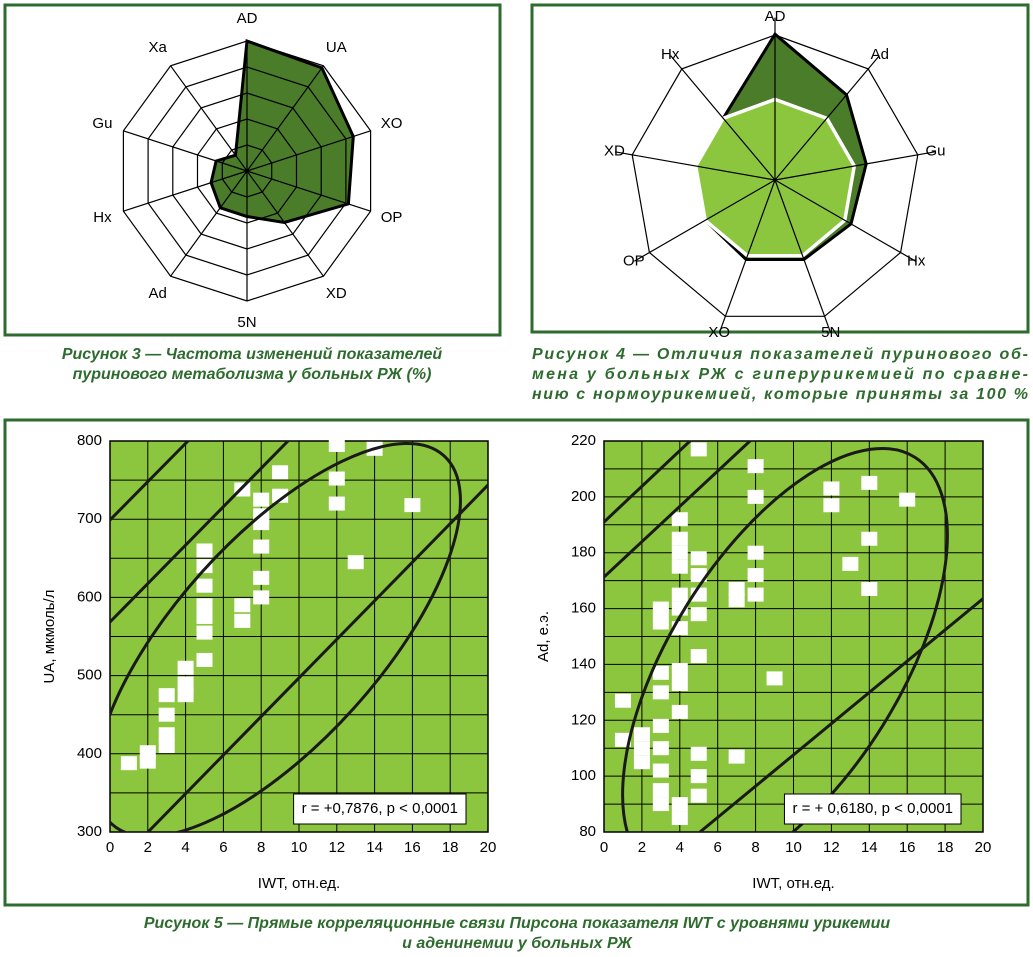  Describe the element at coordinates (755, 847) in the screenshot. I see `x-tick-label: 8` at that location.